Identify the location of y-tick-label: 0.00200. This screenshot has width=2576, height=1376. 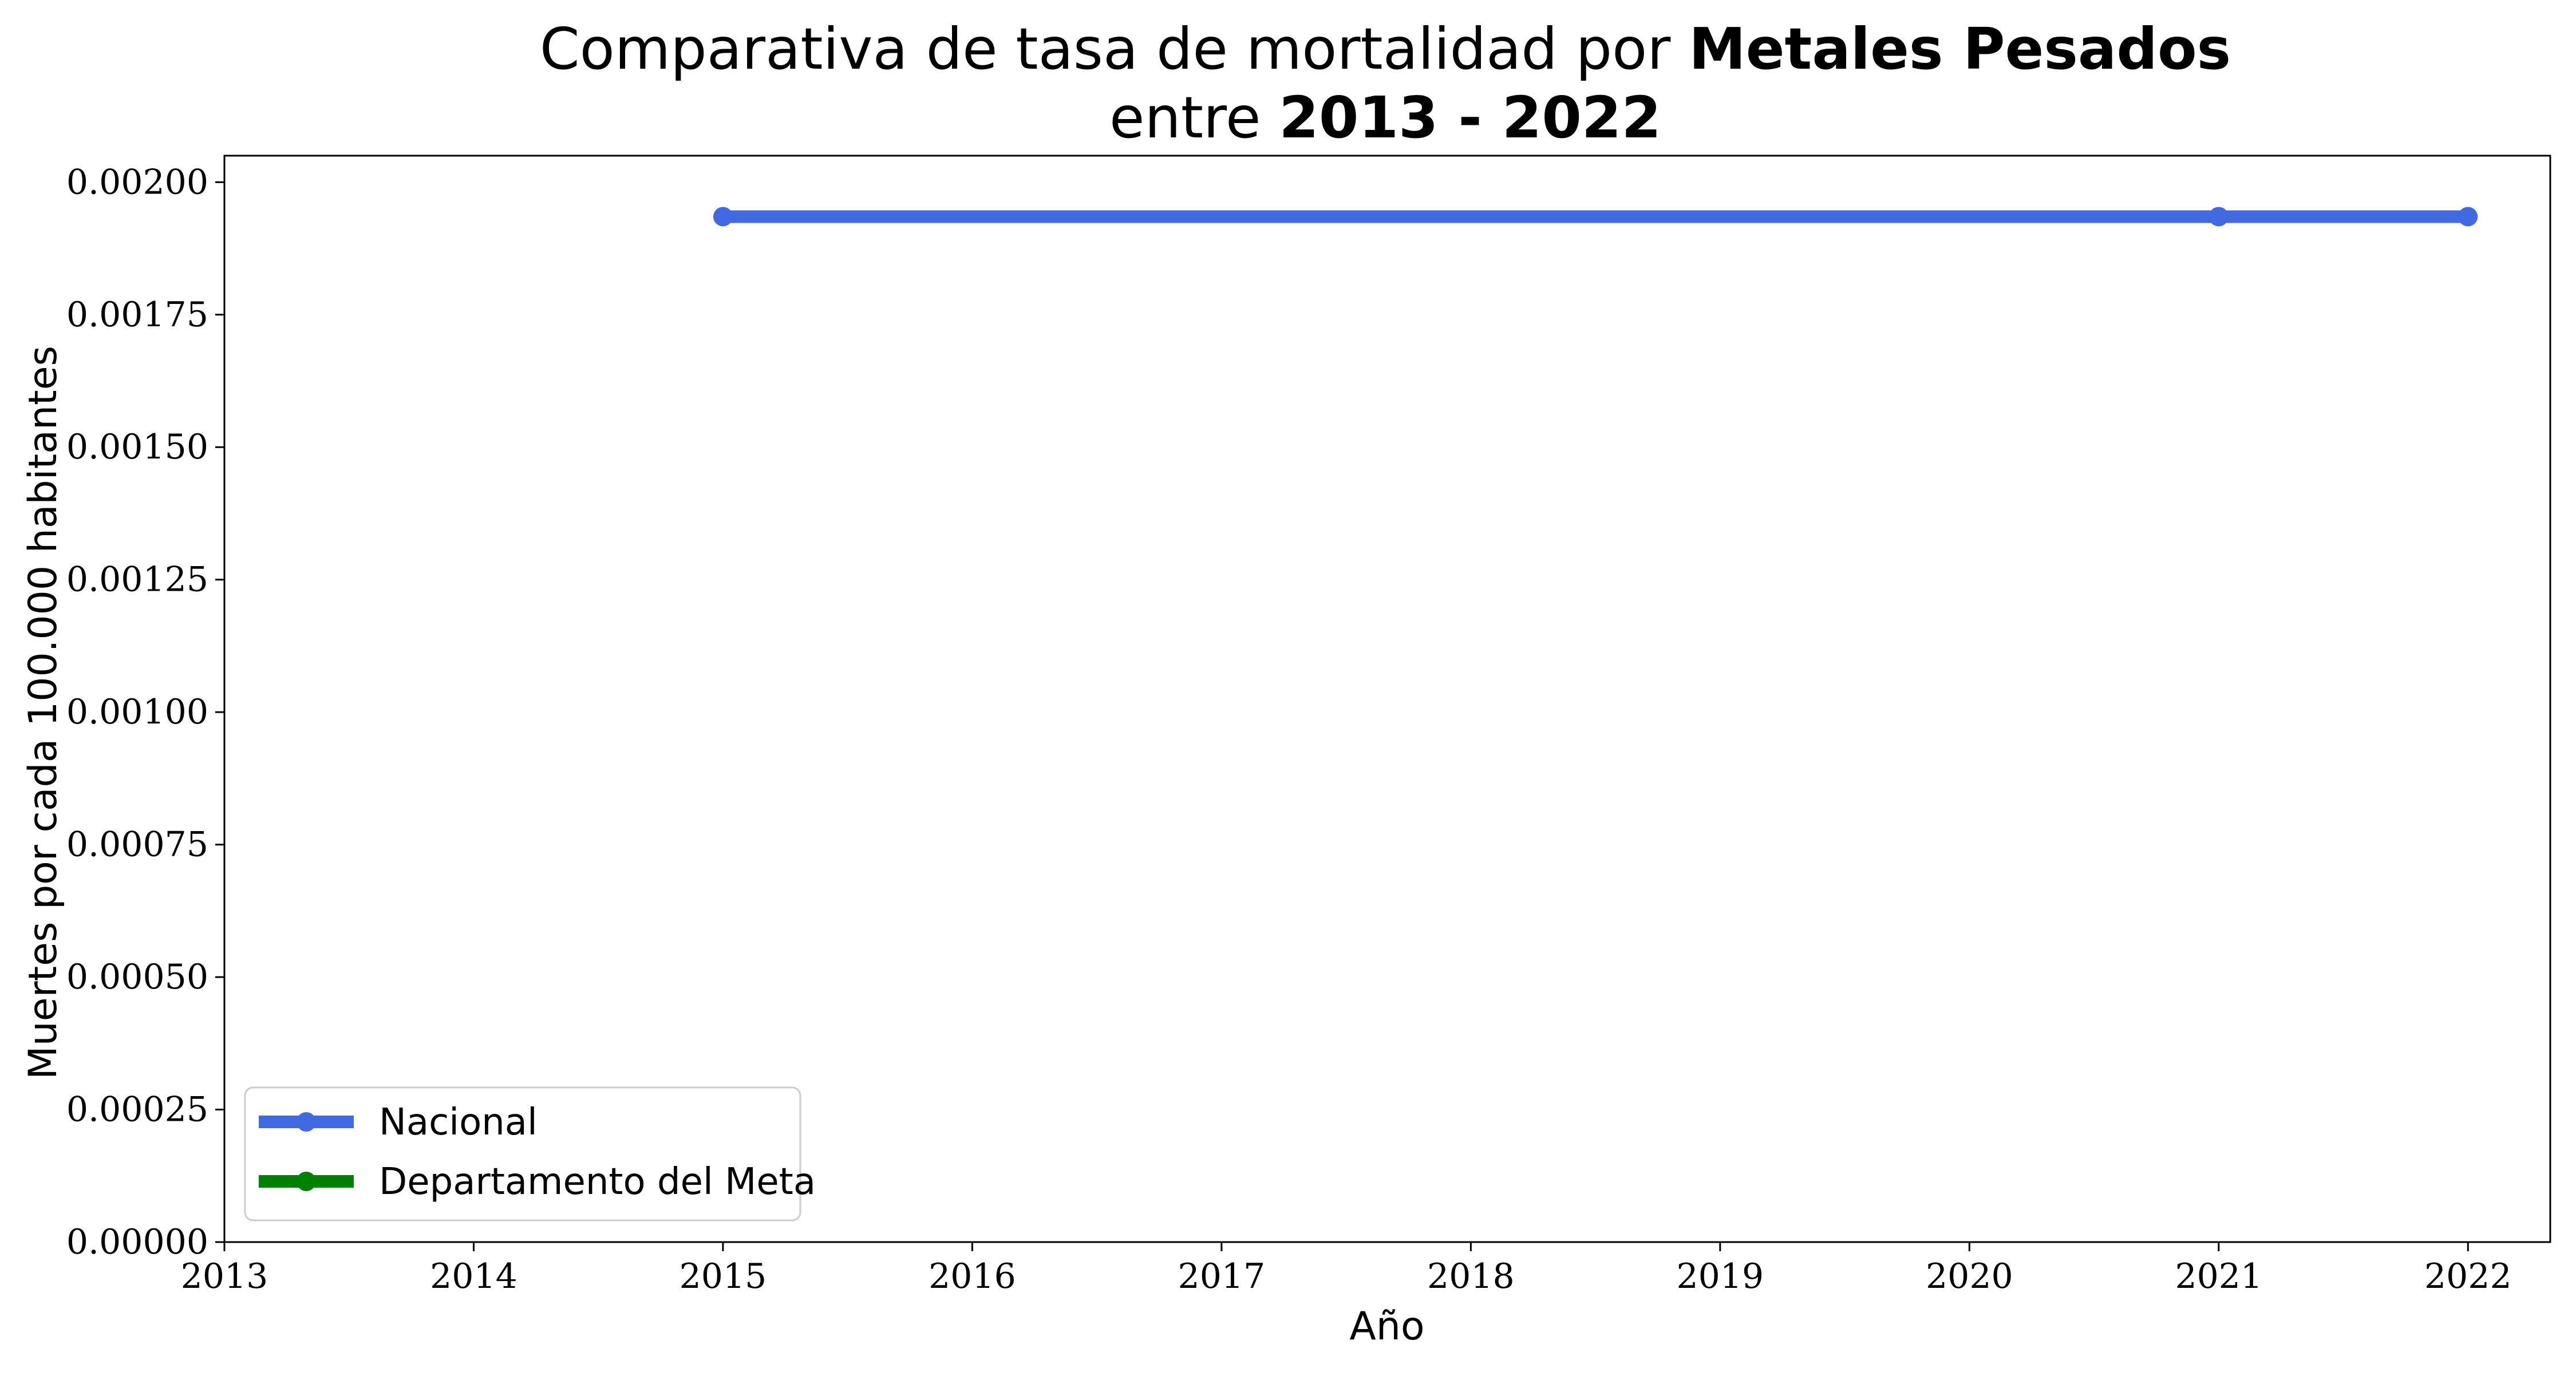
(137, 182).